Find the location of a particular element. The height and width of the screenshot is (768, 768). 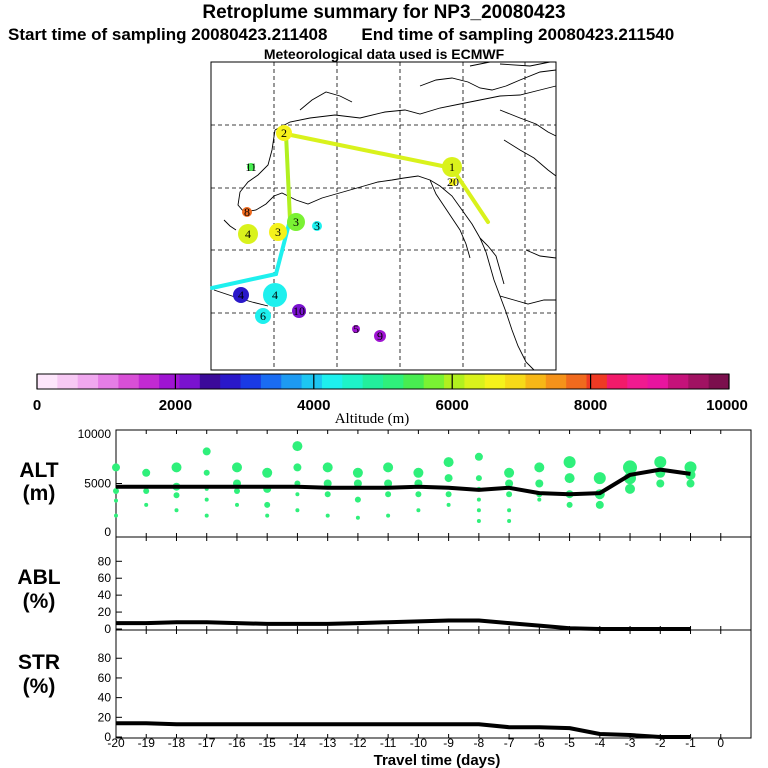

xtick-label: -10 is located at coordinates (419, 743).